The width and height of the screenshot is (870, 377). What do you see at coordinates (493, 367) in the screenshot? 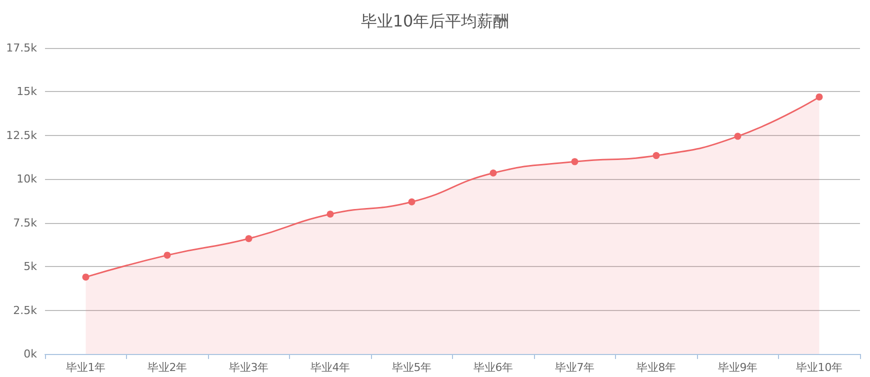
I see `x-tick-label: 毕业6年` at bounding box center [493, 367].